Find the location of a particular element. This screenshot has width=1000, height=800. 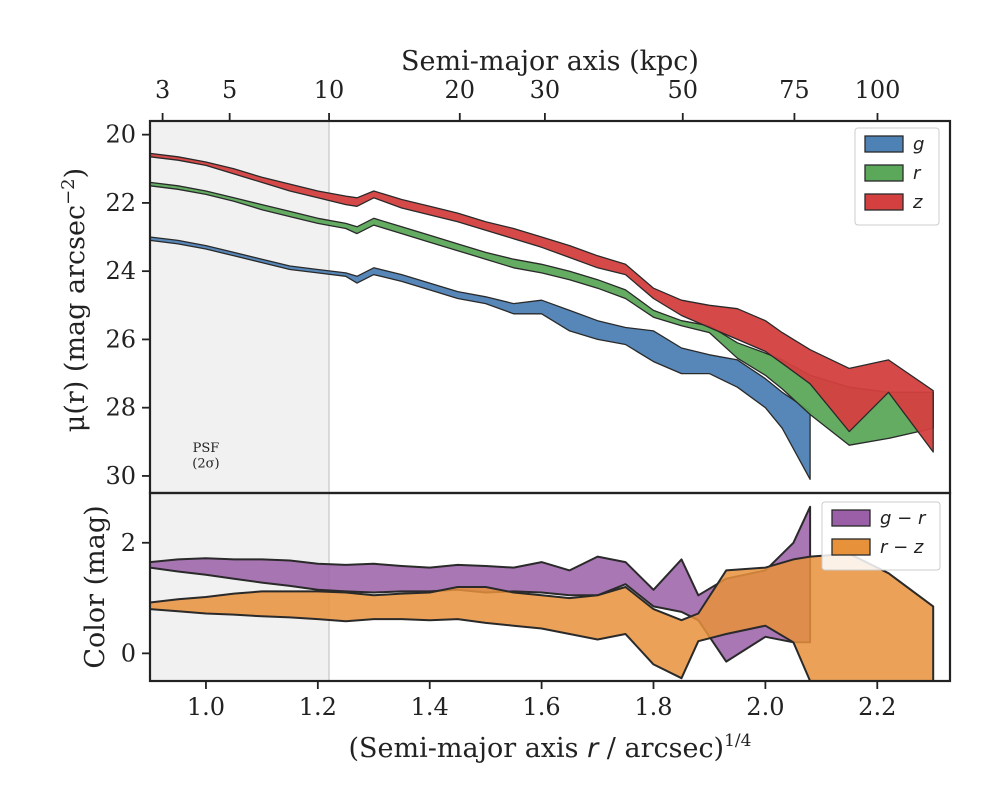

x-tick-label: 2.0 is located at coordinates (765, 707).